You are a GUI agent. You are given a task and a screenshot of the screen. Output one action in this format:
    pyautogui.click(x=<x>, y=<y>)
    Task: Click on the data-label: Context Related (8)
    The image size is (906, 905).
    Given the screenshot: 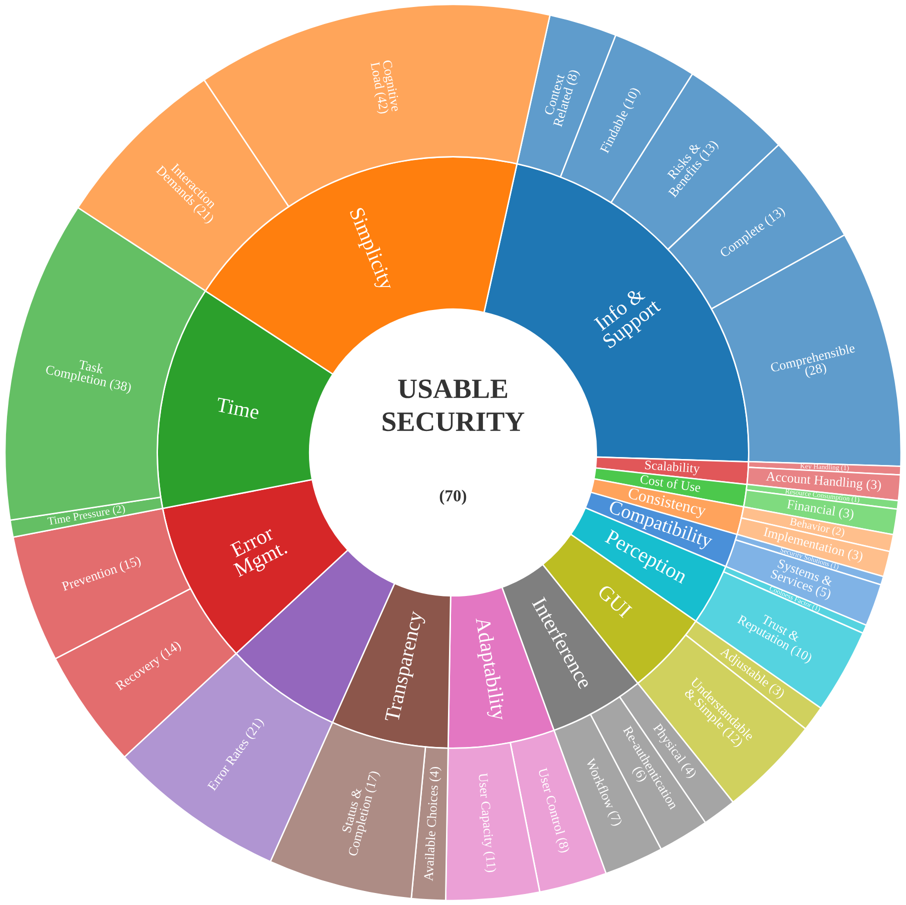 What is the action you would take?
    pyautogui.click(x=562, y=98)
    